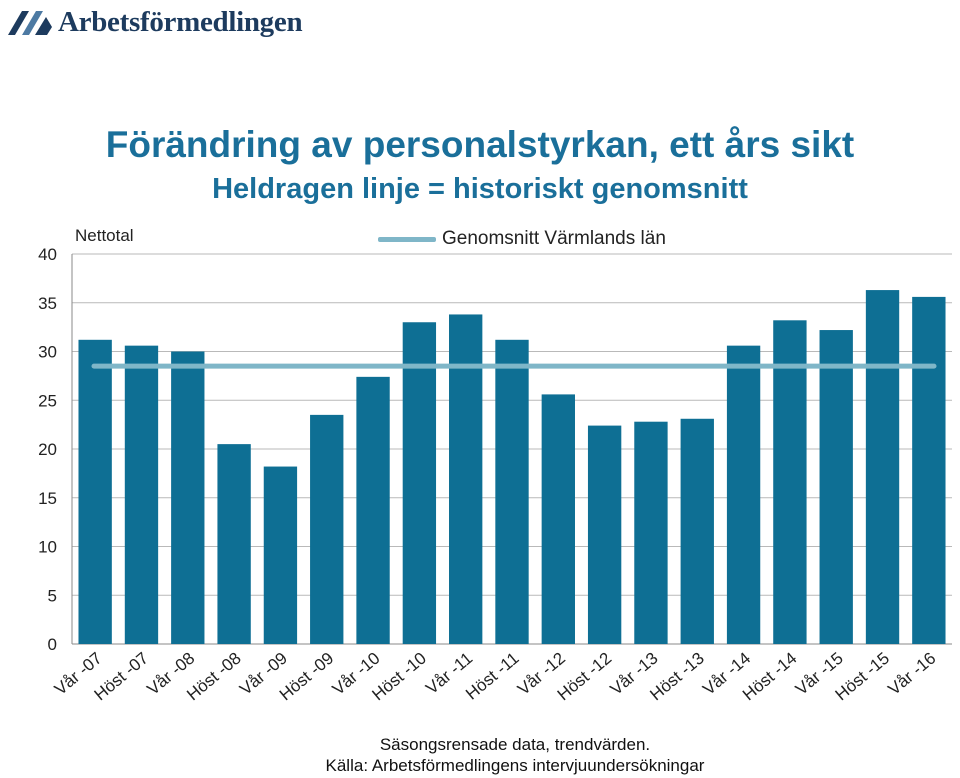 This screenshot has width=960, height=778. What do you see at coordinates (30, 23) in the screenshot?
I see `arbetsformedlingen-logo-icon` at bounding box center [30, 23].